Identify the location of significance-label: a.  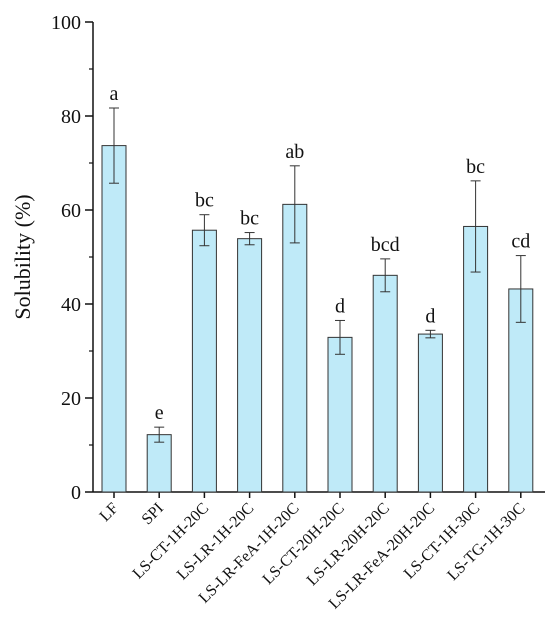
(114, 94).